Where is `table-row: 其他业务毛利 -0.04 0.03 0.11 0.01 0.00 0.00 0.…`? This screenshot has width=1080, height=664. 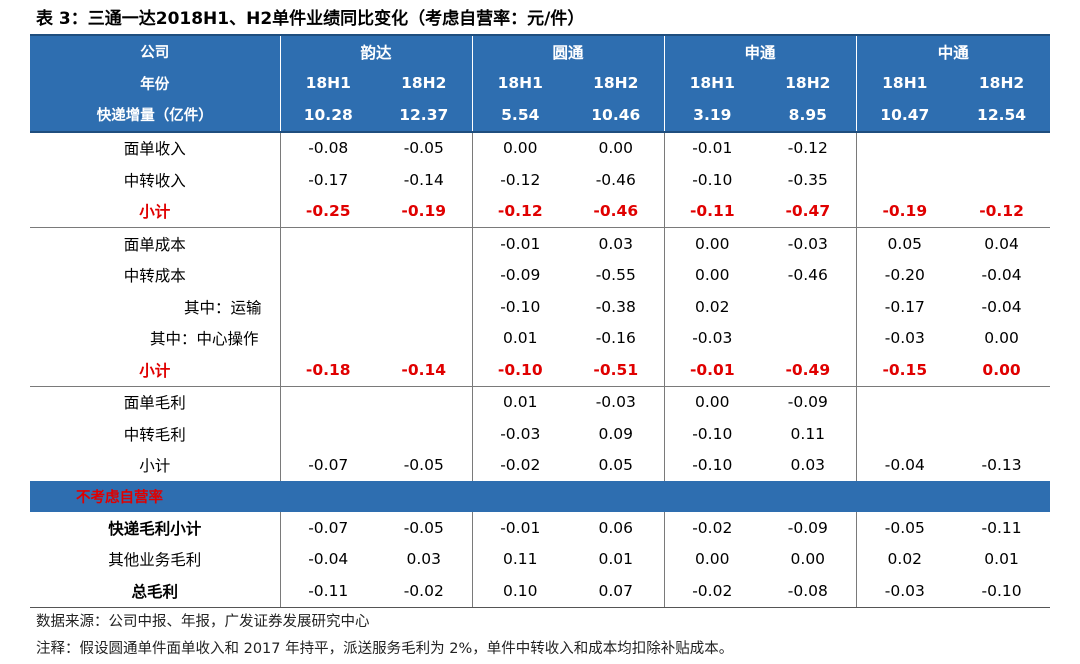 table-row: 其他业务毛利 -0.04 0.03 0.11 0.01 0.00 0.00 0.… is located at coordinates (540, 559).